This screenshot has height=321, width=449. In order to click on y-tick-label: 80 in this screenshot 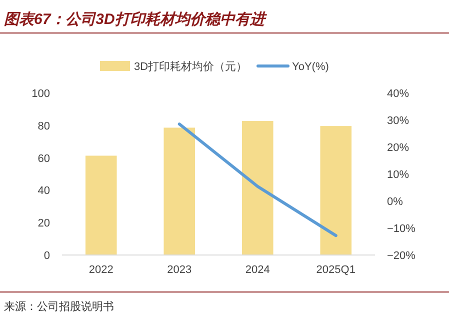, I will do `click(44, 126)`.